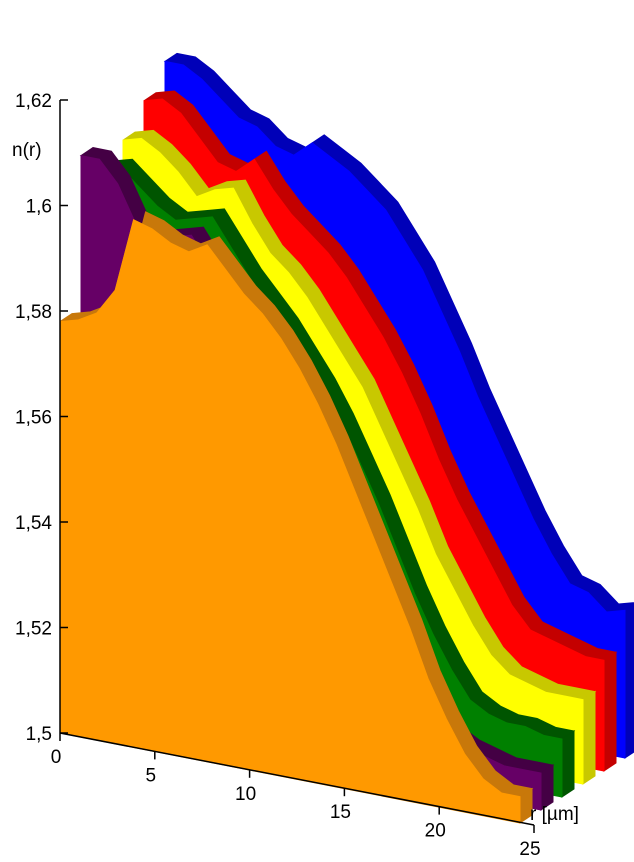 This screenshot has height=862, width=634. What do you see at coordinates (33, 418) in the screenshot?
I see `y-tick-label: 1,56` at bounding box center [33, 418].